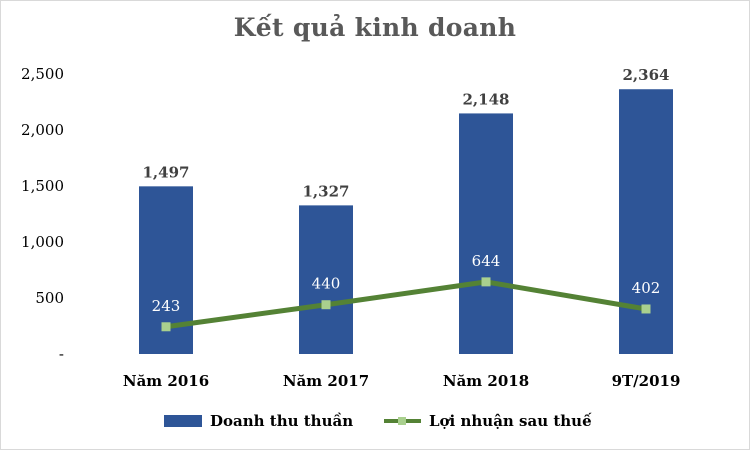  Describe the element at coordinates (486, 99) in the screenshot. I see `bar-data-label: 2,148` at that location.